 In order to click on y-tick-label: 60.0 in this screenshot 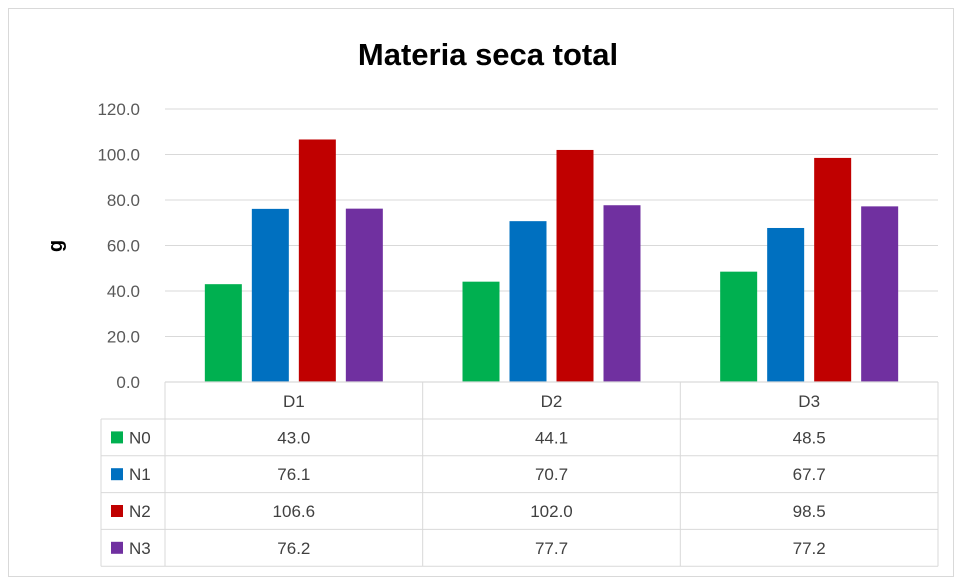, I will do `click(123, 246)`.